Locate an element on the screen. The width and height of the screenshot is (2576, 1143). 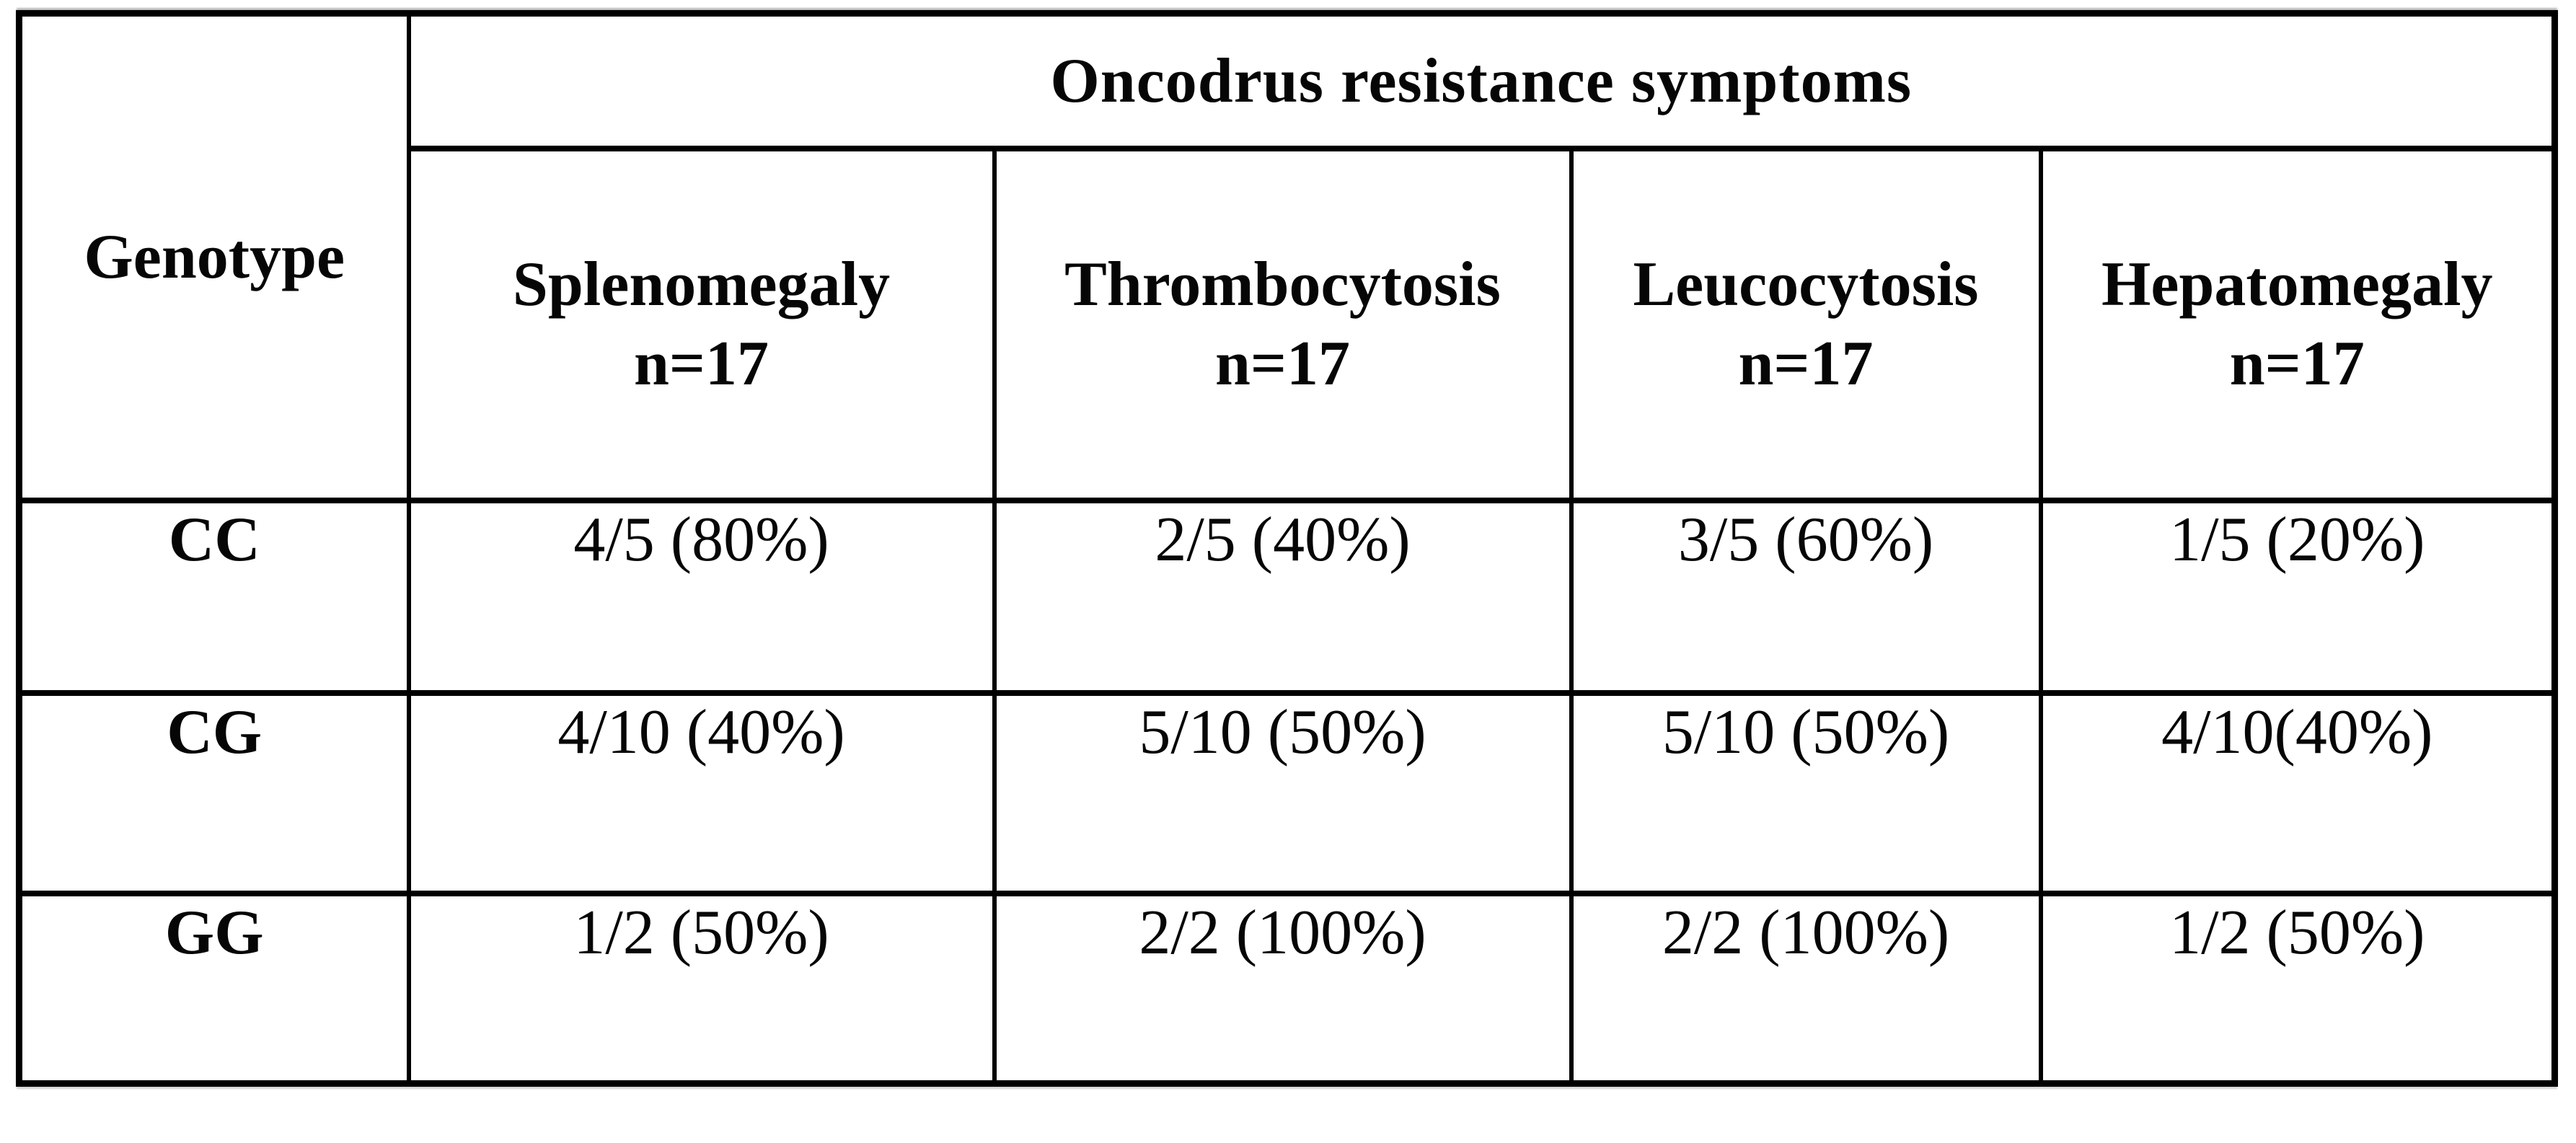
cell-cg-thrombocytosis: 5/10 (50%) is located at coordinates (1283, 792).